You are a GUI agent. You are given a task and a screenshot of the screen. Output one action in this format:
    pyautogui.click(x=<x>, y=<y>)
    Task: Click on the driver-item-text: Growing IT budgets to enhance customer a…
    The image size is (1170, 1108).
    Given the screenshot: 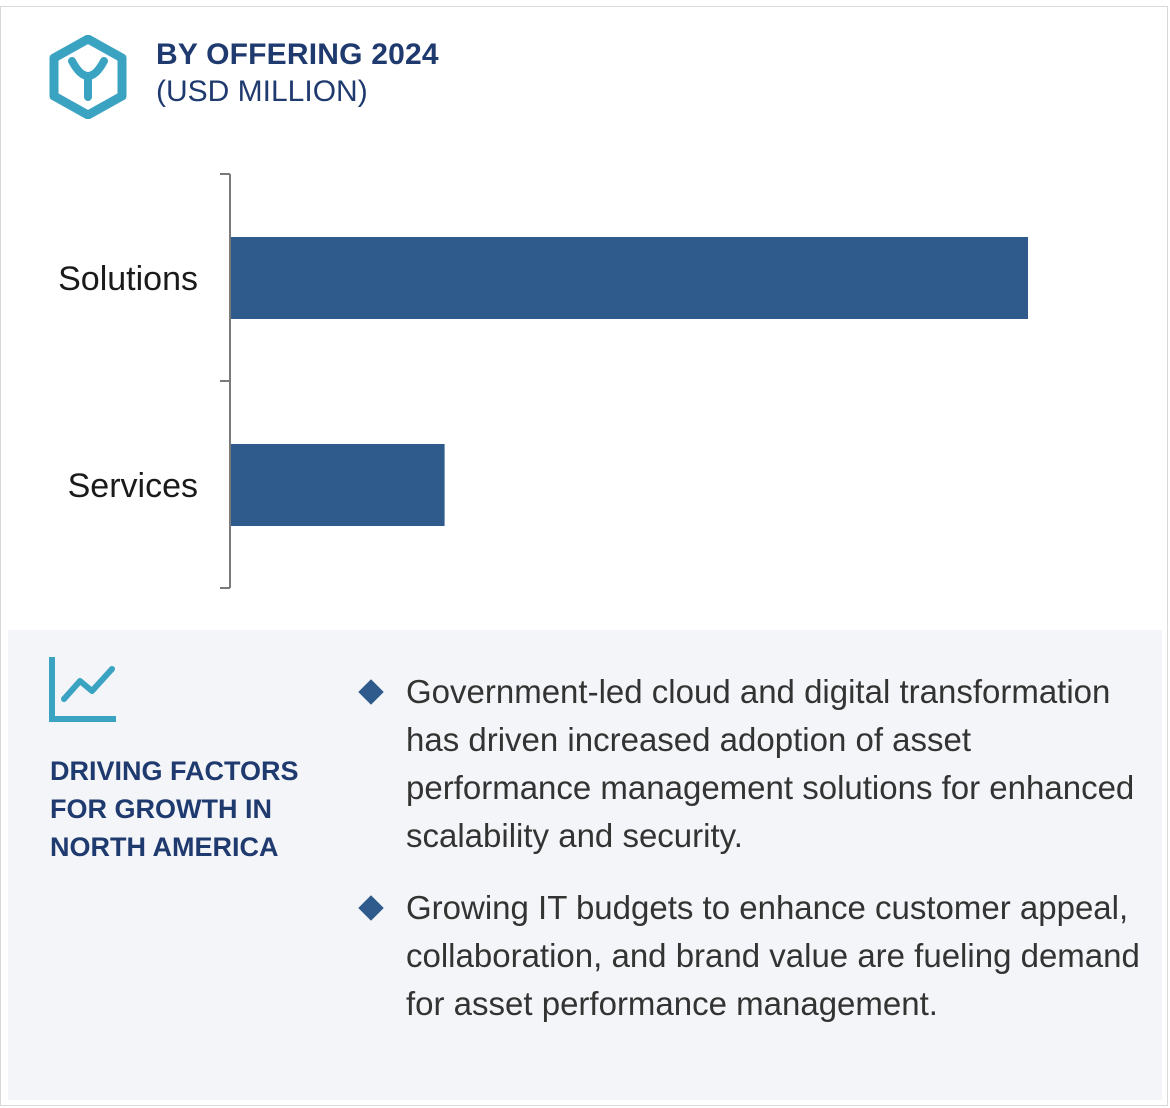 What is the action you would take?
    pyautogui.click(x=773, y=955)
    